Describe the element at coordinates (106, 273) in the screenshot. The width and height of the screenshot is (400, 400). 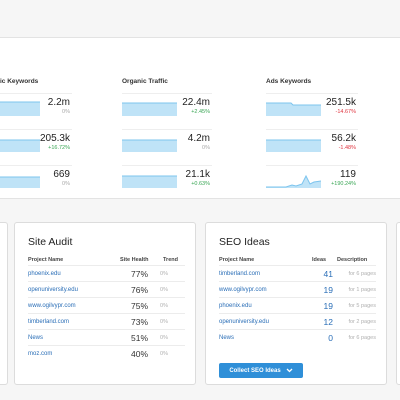
I see `table-row: phoenix.edu 77% 0%` at that location.